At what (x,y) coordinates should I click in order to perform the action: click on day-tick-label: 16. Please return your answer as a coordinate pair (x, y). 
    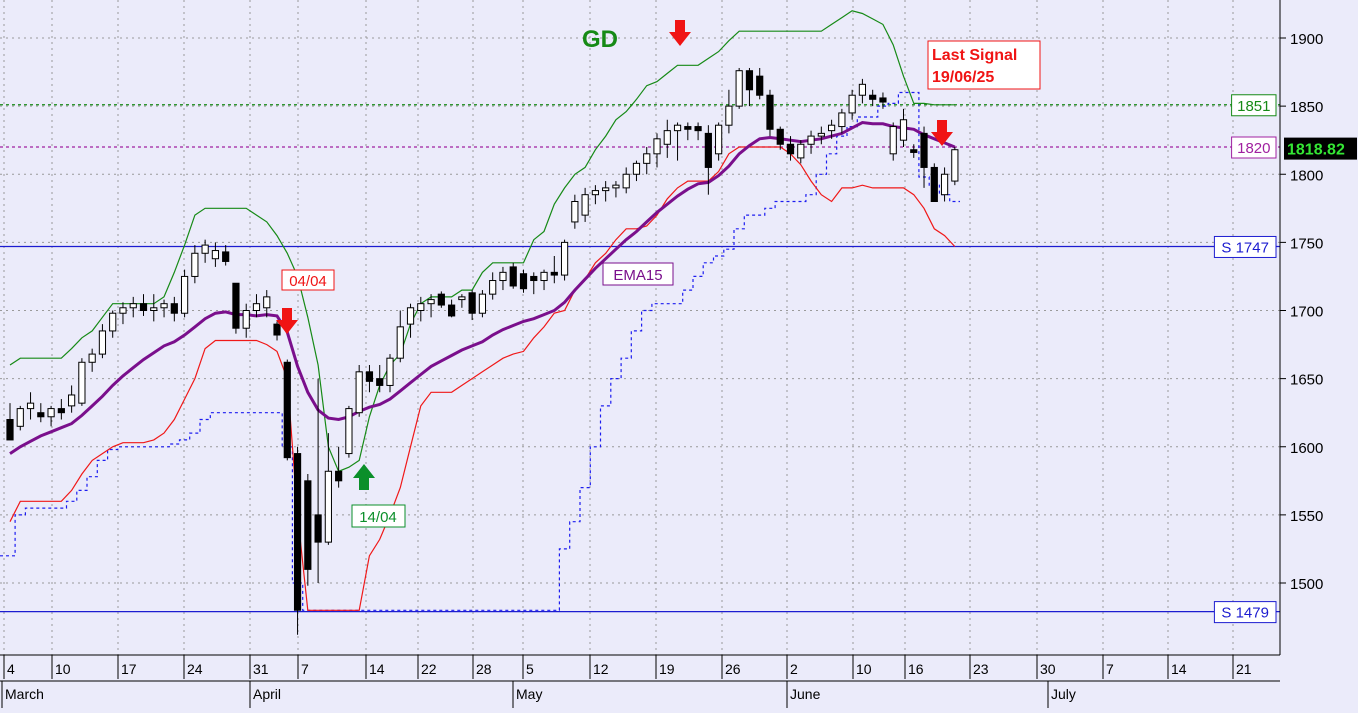
    Looking at the image, I should click on (916, 669).